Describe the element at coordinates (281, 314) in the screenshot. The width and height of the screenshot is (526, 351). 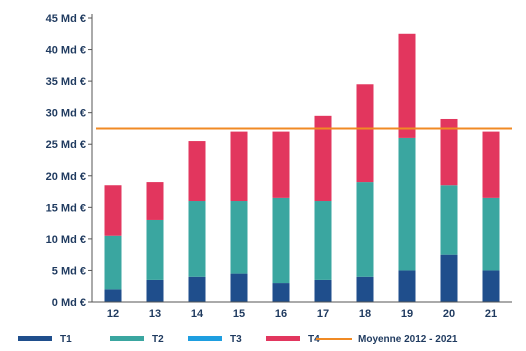
I see `x-tick-label: 16` at that location.